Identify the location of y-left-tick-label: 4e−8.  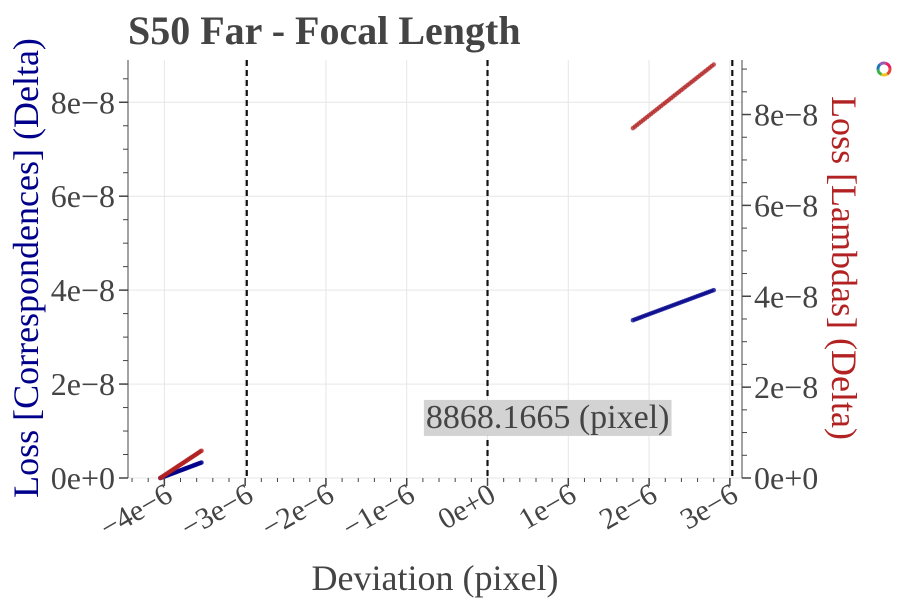
(83, 290).